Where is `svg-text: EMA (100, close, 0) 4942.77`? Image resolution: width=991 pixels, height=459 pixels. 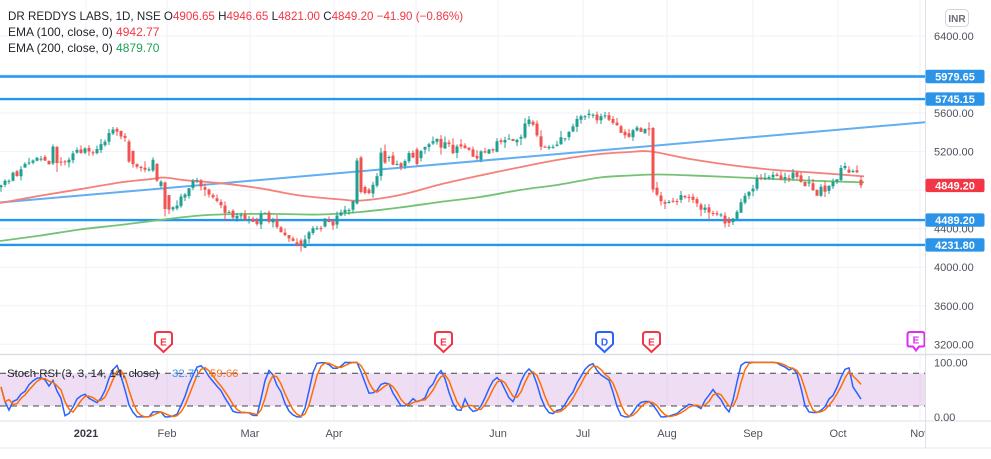 svg-text: EMA (100, close, 0) 4942.77 is located at coordinates (84, 32).